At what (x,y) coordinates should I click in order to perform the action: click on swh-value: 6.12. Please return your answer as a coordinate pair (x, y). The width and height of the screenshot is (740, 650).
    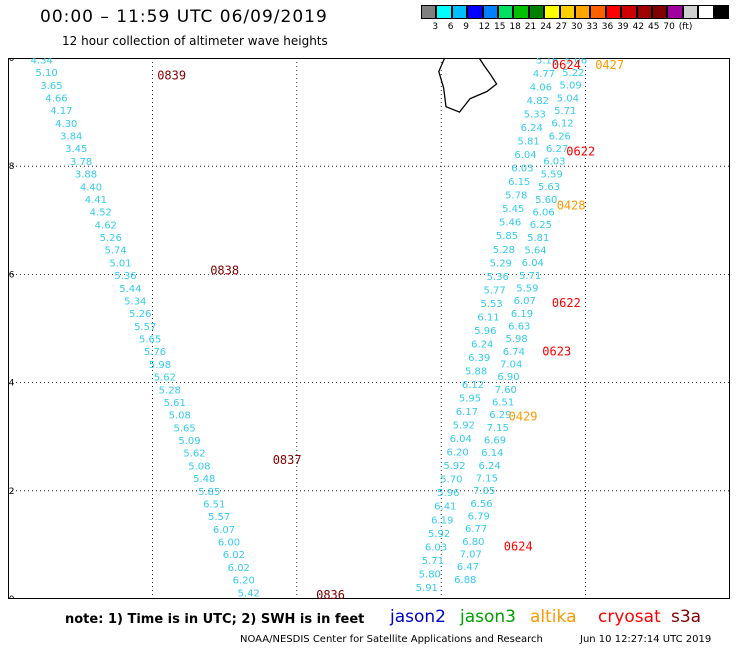
    Looking at the image, I should click on (562, 124).